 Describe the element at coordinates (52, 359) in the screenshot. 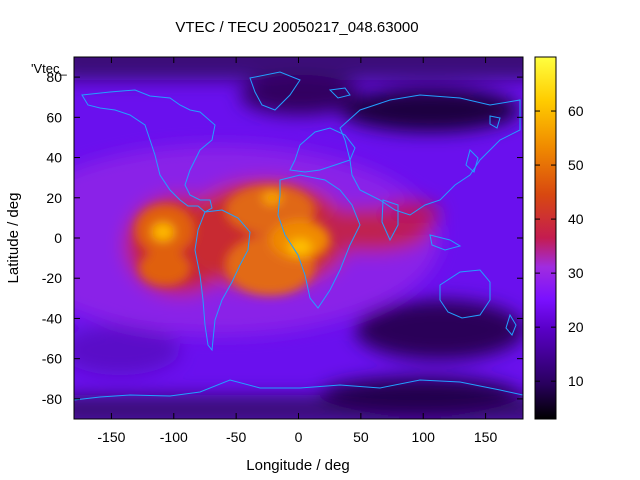

I see `y-tick-label: -60` at that location.